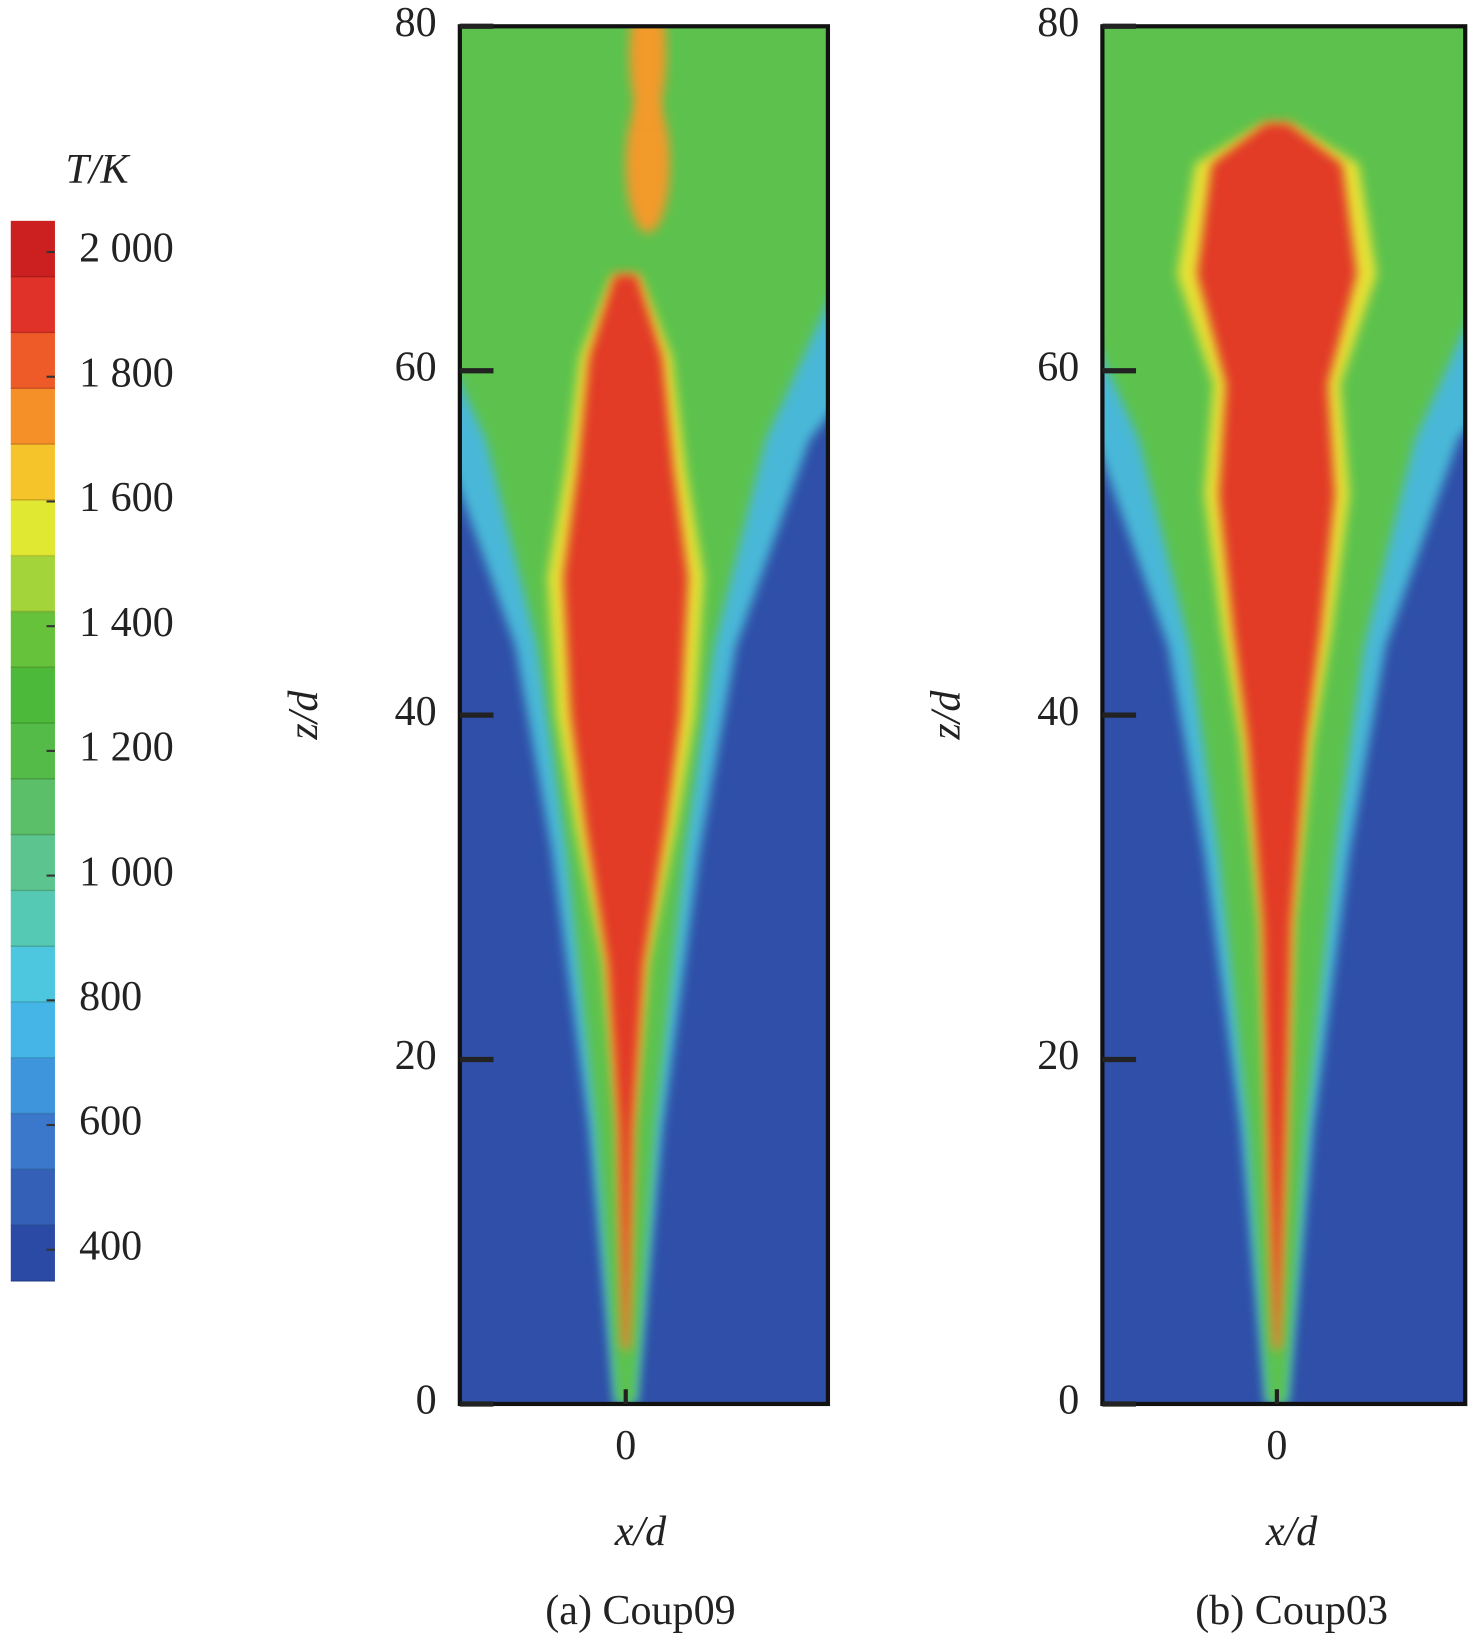 Image resolution: width=1476 pixels, height=1649 pixels. Describe the element at coordinates (126, 373) in the screenshot. I see `colorbar-tick-label: 1 800` at that location.